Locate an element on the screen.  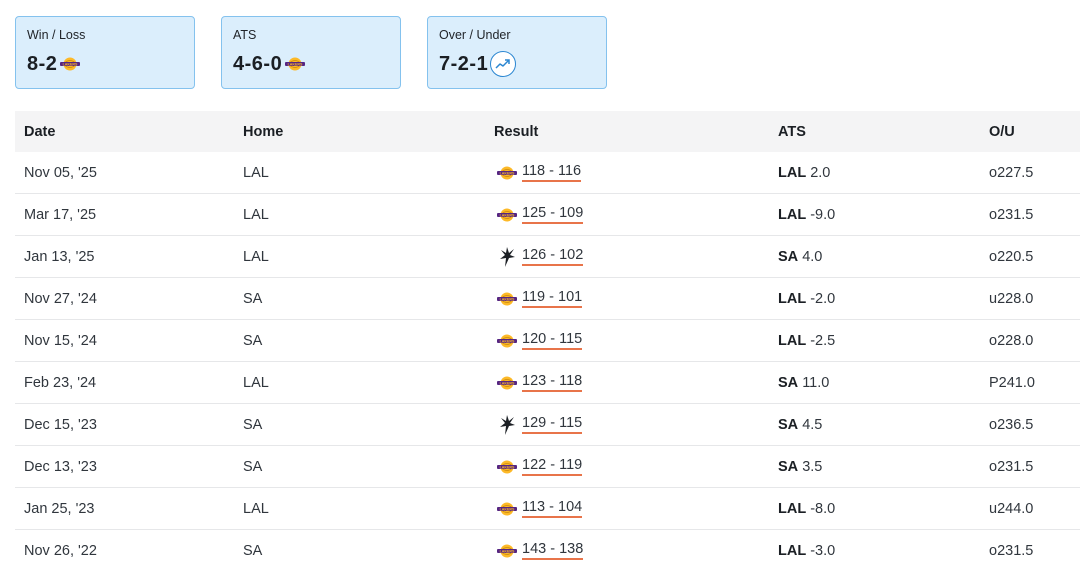
score-link: 120 - 115 is located at coordinates (552, 340).